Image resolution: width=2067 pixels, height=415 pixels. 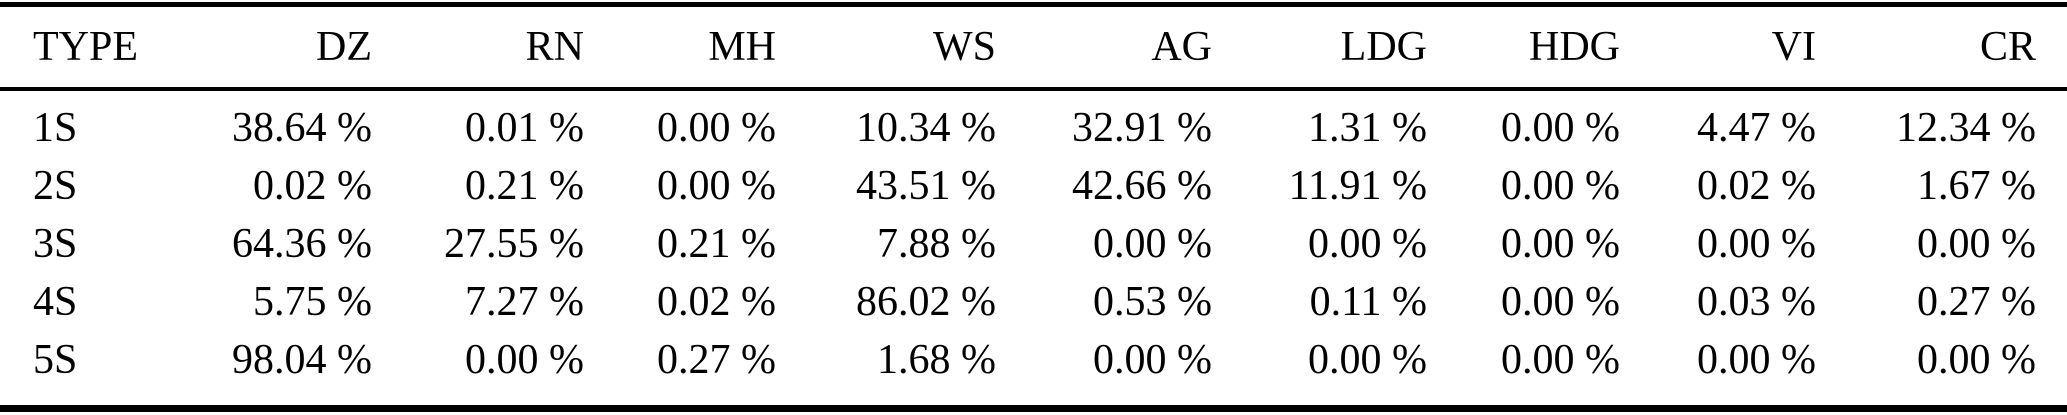 I want to click on column-header-ag: AG, so click(x=1104, y=49).